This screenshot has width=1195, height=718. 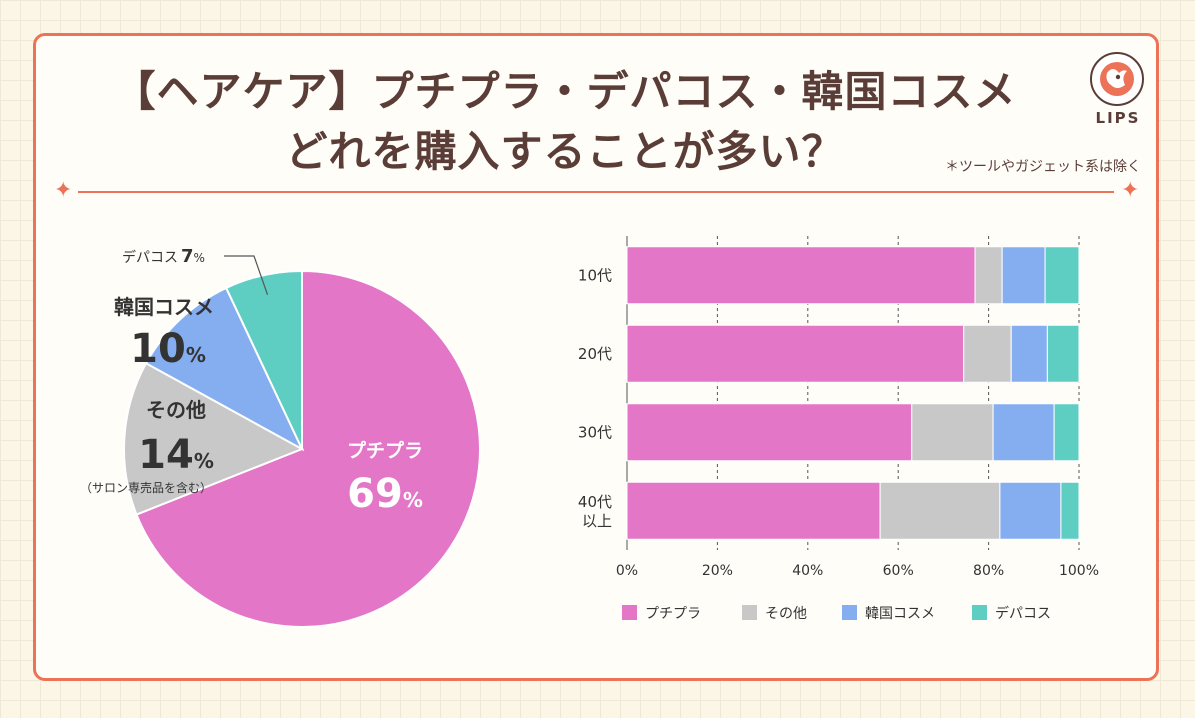 I want to click on pie-label-0: プチプラ, so click(x=385, y=450).